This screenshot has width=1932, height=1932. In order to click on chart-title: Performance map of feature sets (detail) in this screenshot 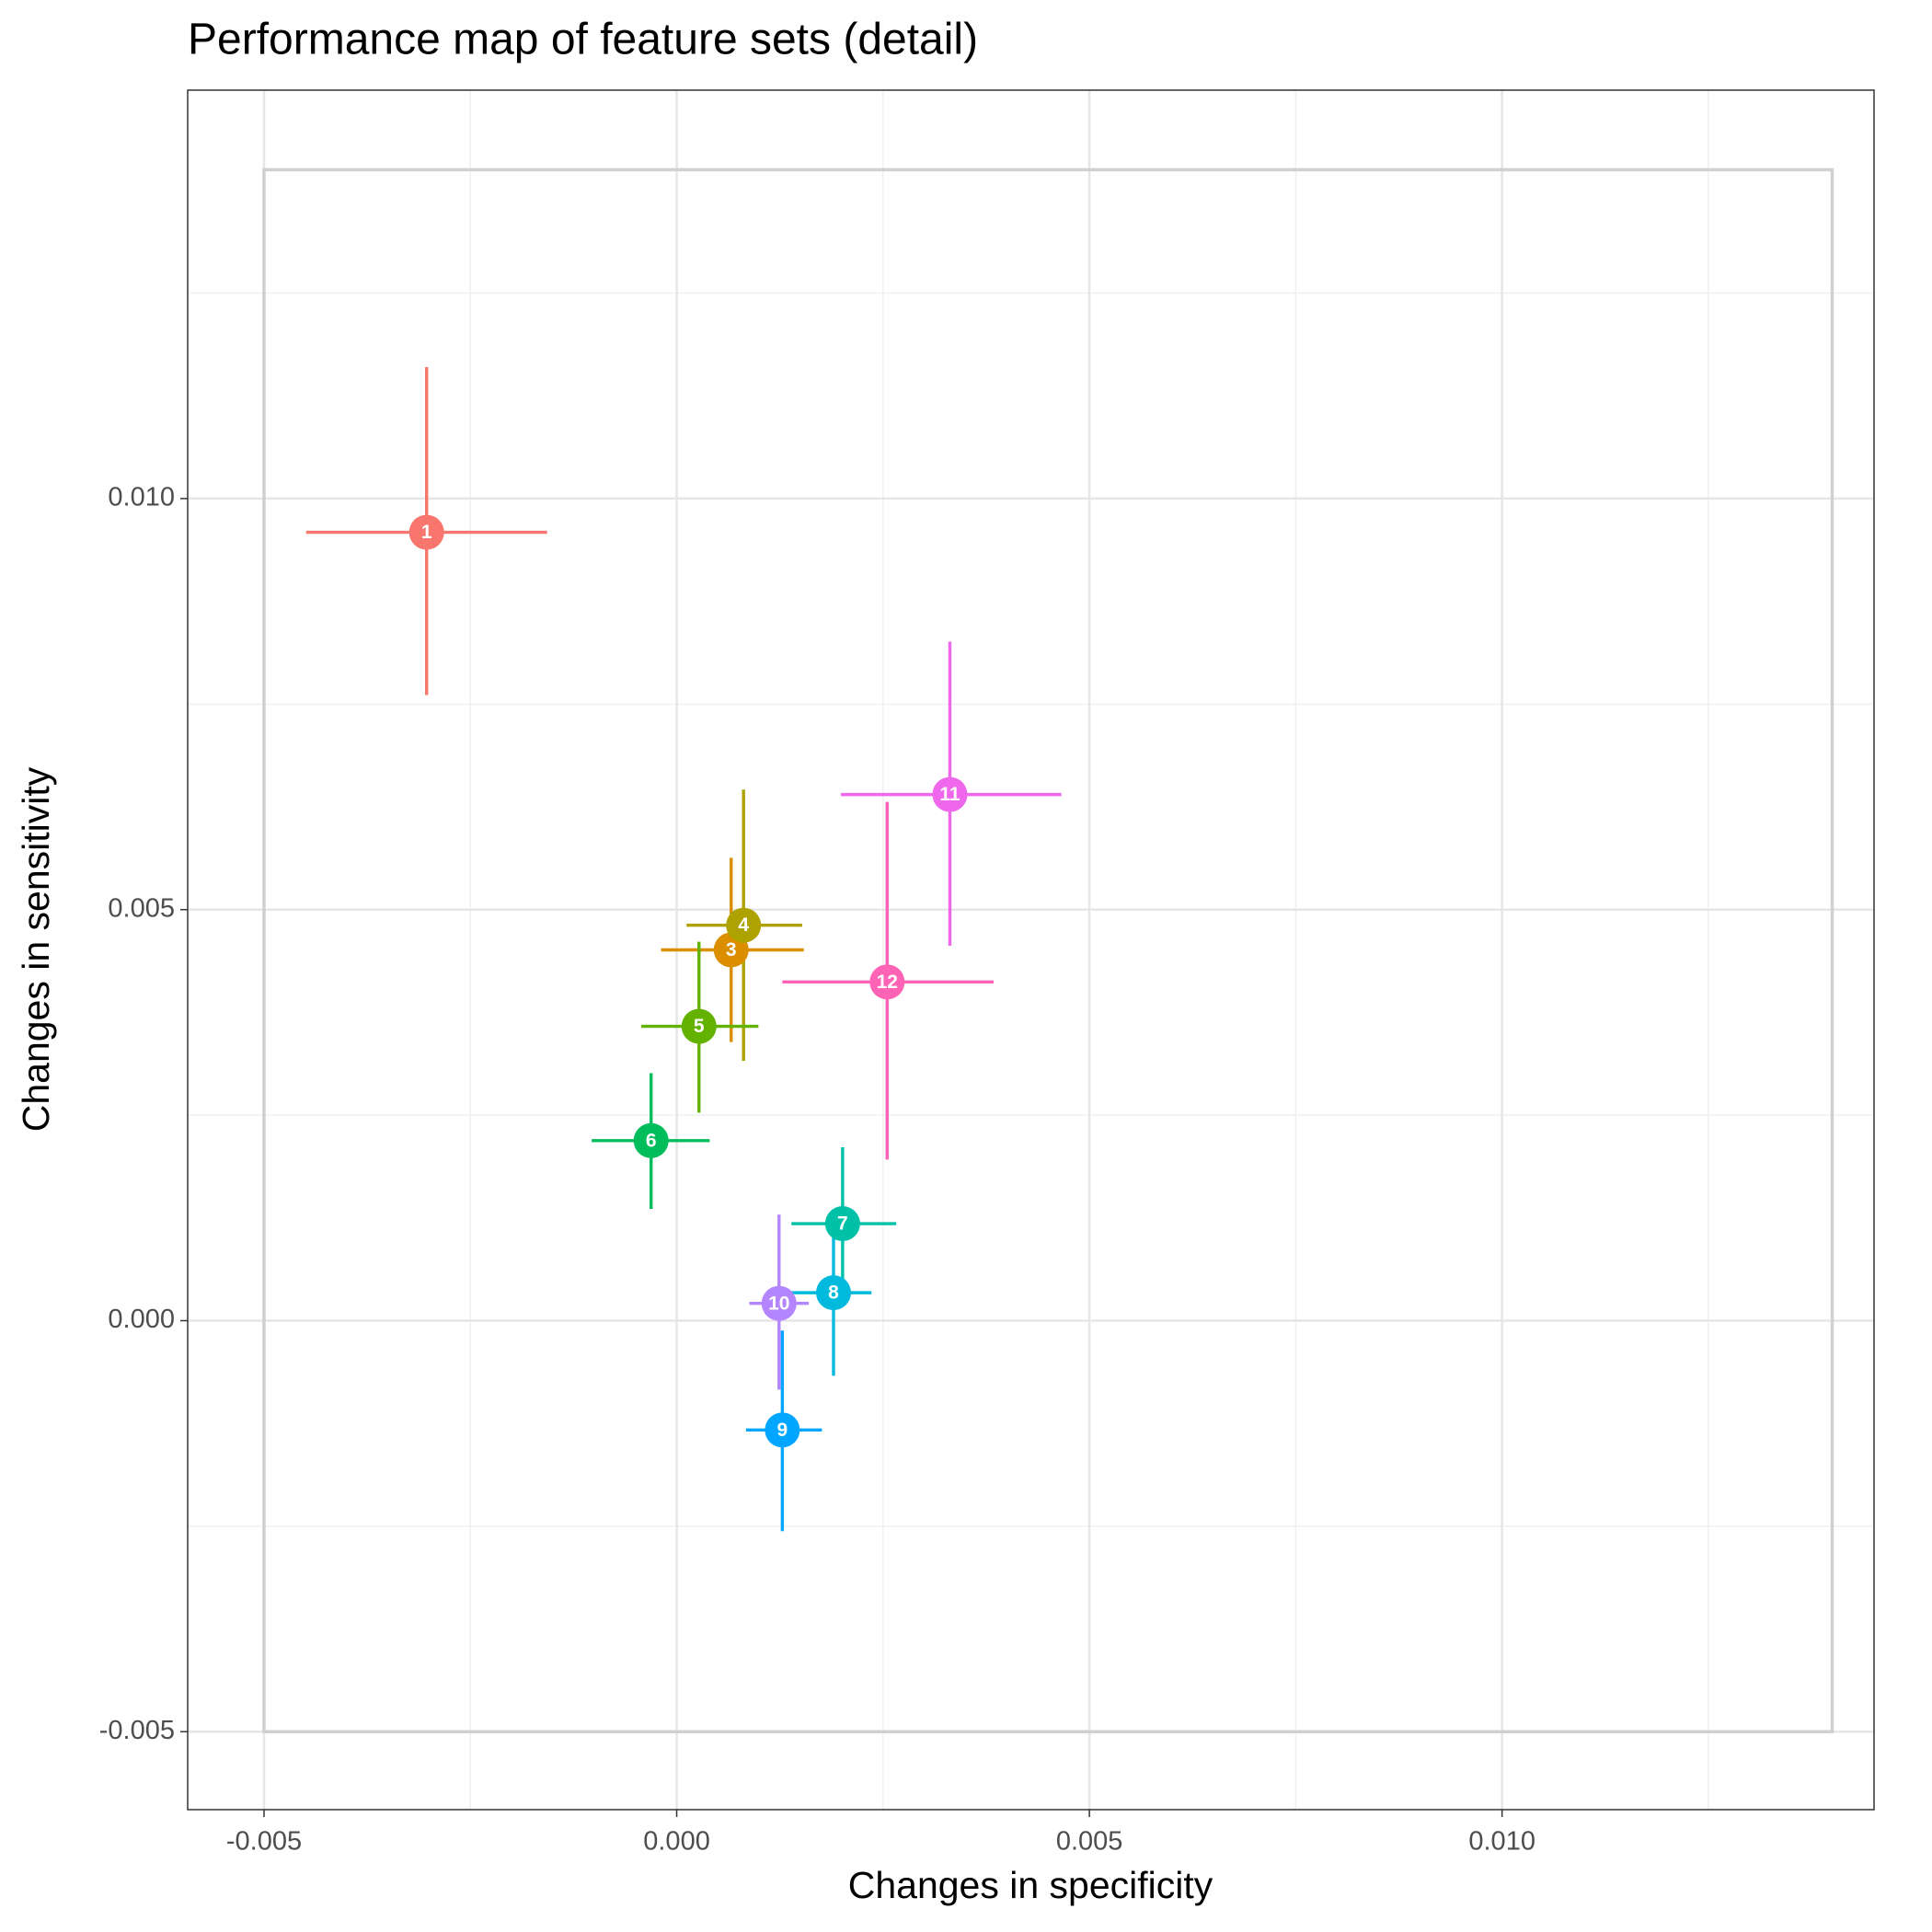, I will do `click(583, 40)`.